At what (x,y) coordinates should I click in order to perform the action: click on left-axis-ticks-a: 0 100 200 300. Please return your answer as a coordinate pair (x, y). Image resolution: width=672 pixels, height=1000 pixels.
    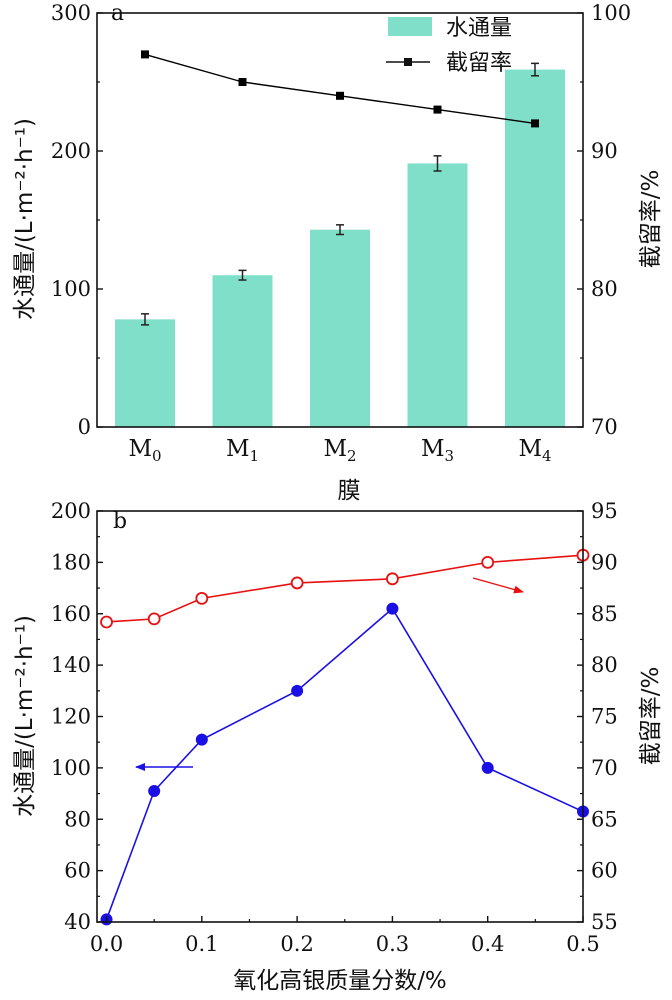
    Looking at the image, I should click on (77, 220).